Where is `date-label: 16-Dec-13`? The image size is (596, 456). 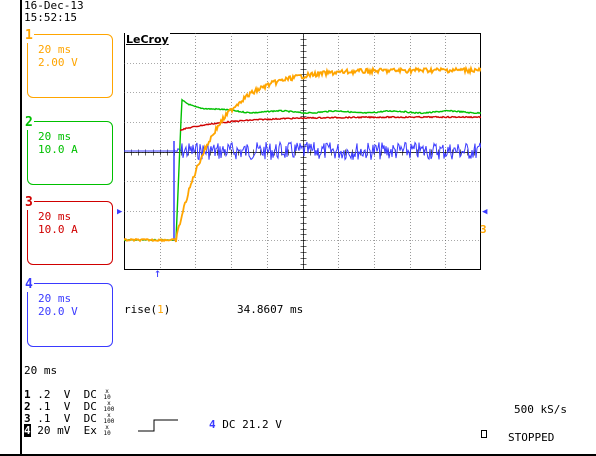 date-label: 16-Dec-13 is located at coordinates (54, 6).